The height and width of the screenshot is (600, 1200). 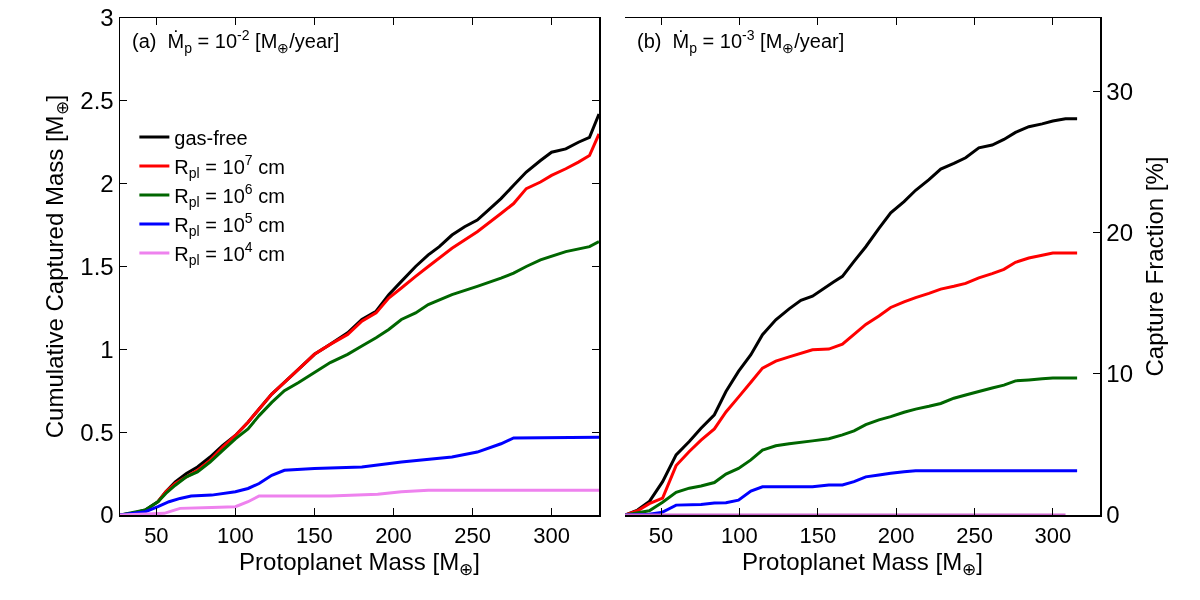 I want to click on y2-tick-label: 10, so click(x=1119, y=374).